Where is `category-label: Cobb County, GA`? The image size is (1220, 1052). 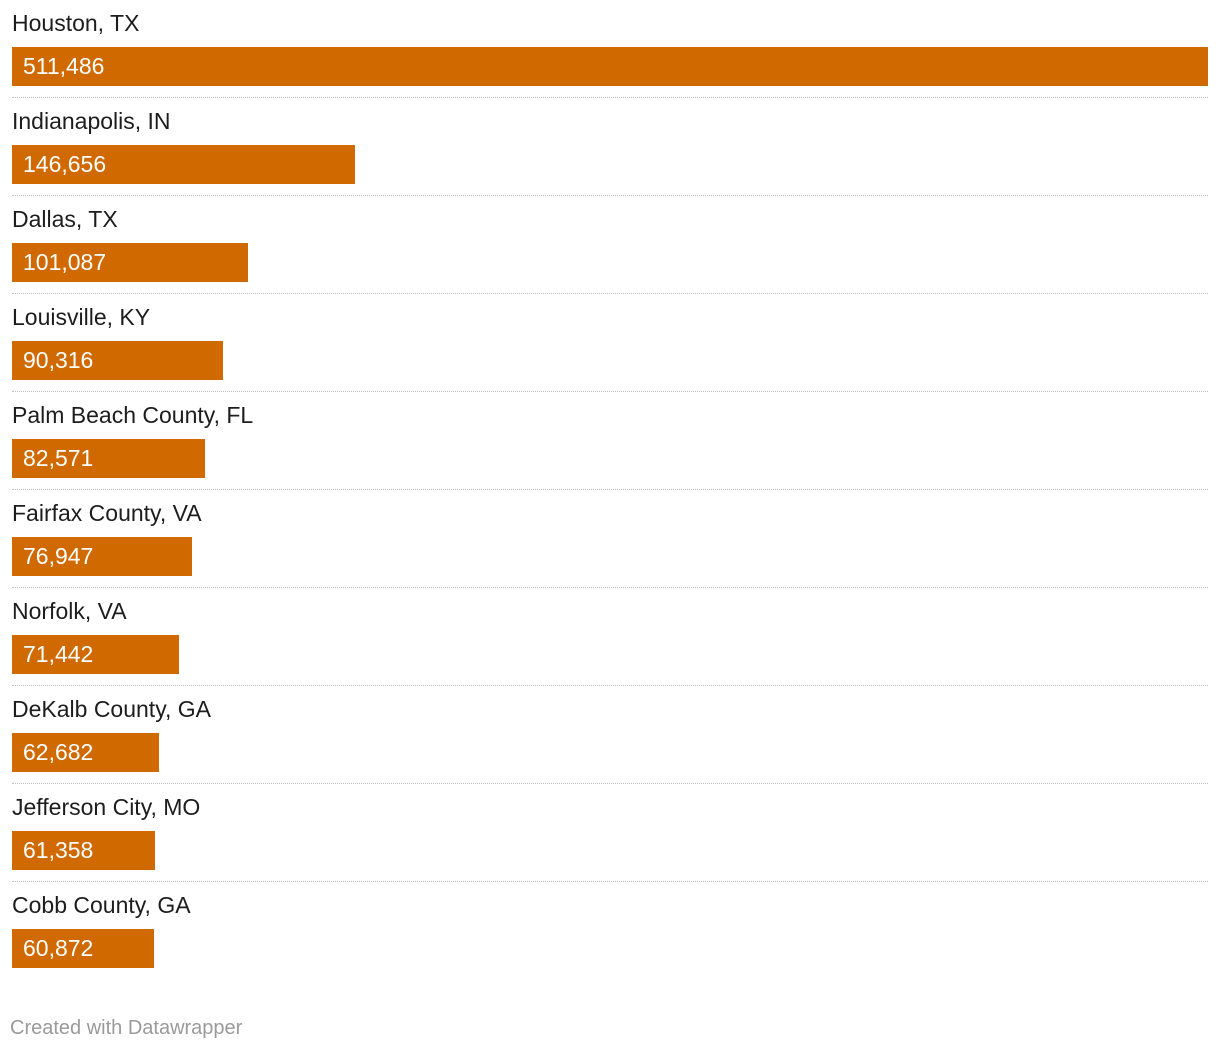 category-label: Cobb County, GA is located at coordinates (101, 905).